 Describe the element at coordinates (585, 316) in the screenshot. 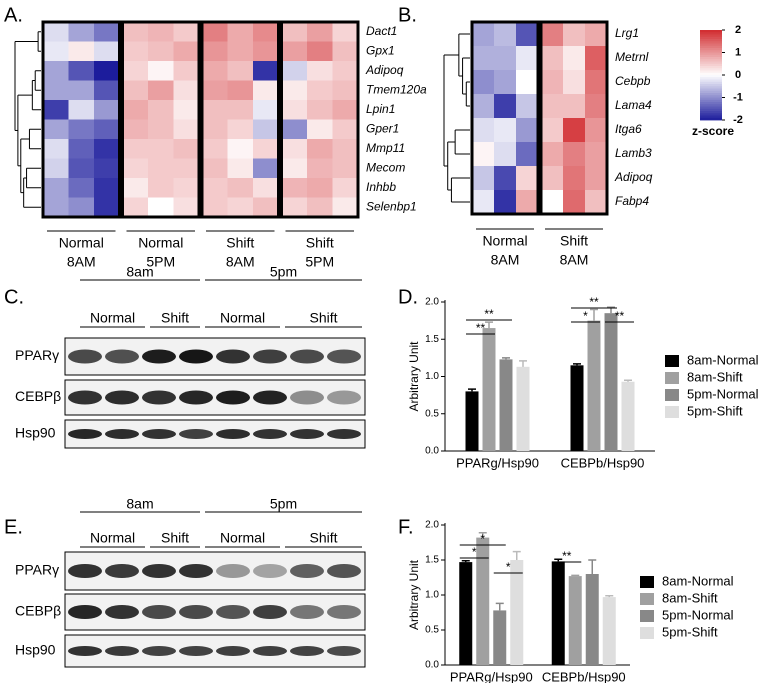

I see `significance-label: *` at that location.